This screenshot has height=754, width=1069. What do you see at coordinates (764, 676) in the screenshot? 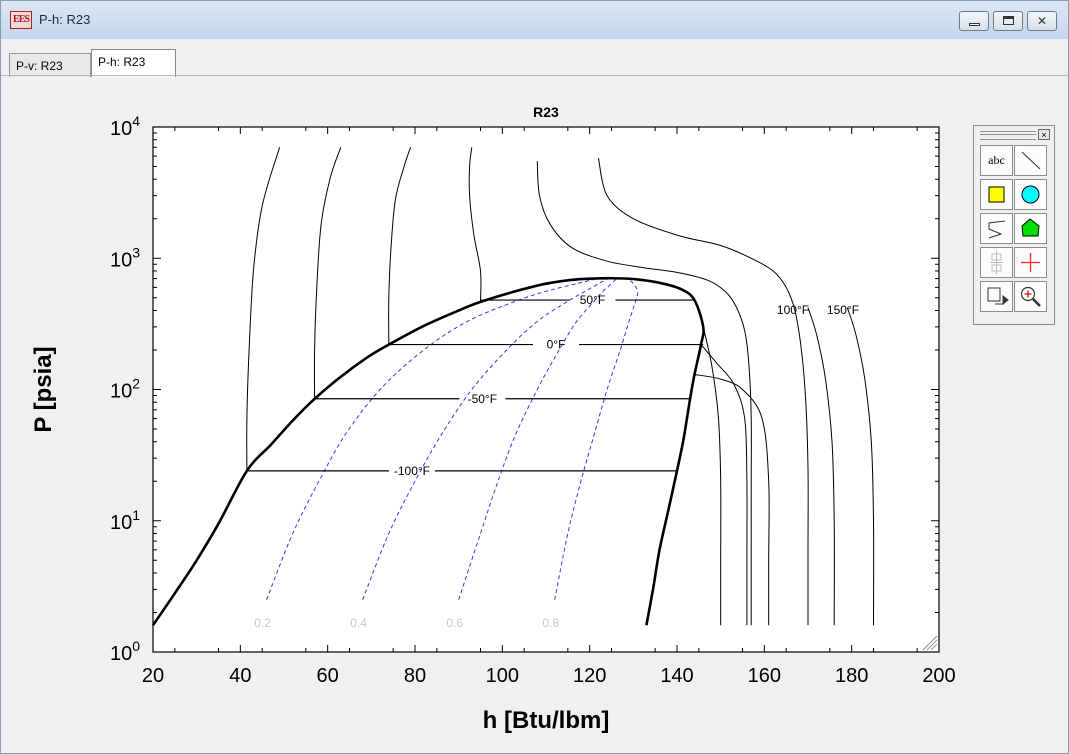
I see `x-tick-label: 160` at bounding box center [764, 676].